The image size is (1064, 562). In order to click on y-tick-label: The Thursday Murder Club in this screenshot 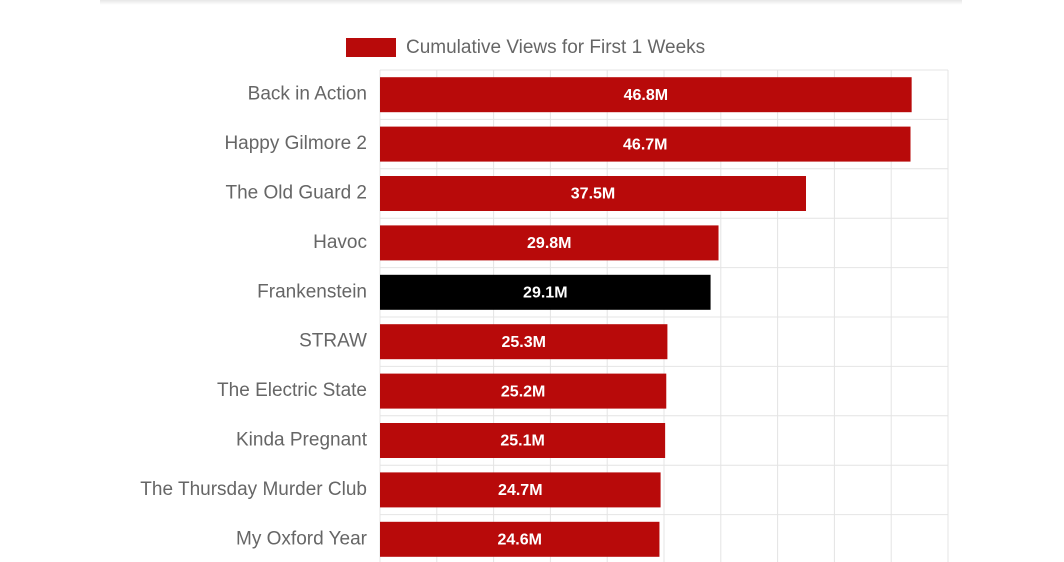, I will do `click(253, 489)`.